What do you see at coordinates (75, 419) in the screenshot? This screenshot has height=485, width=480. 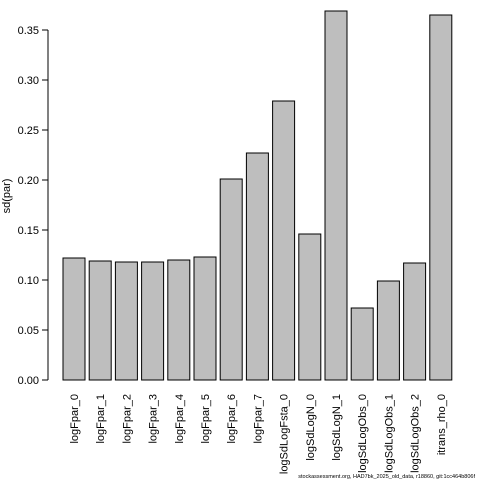 I see `x-tick-label: logFpar_0` at bounding box center [75, 419].